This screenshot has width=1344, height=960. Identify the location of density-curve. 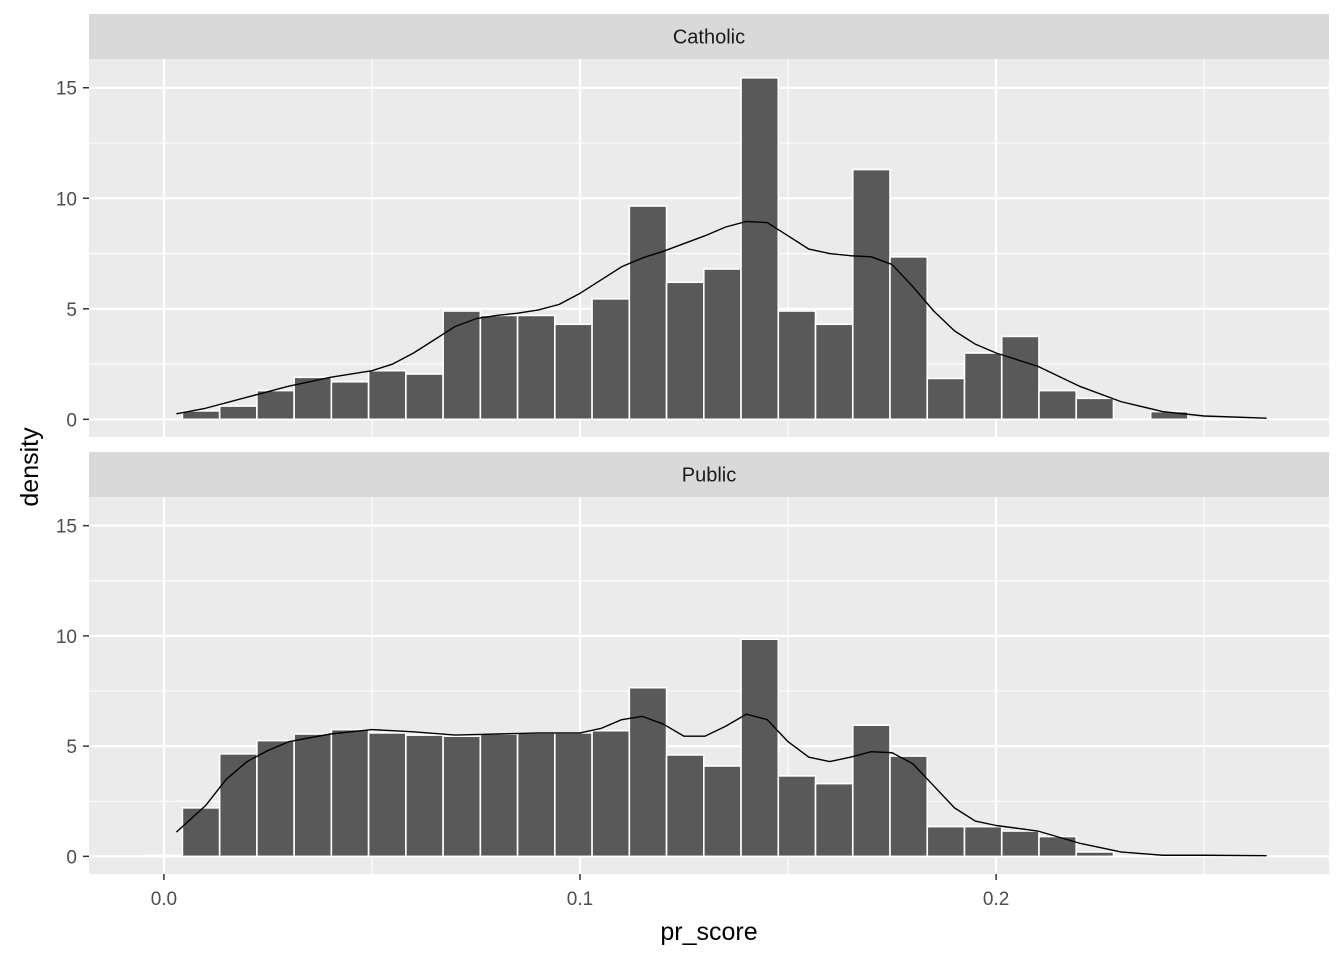
(721, 785).